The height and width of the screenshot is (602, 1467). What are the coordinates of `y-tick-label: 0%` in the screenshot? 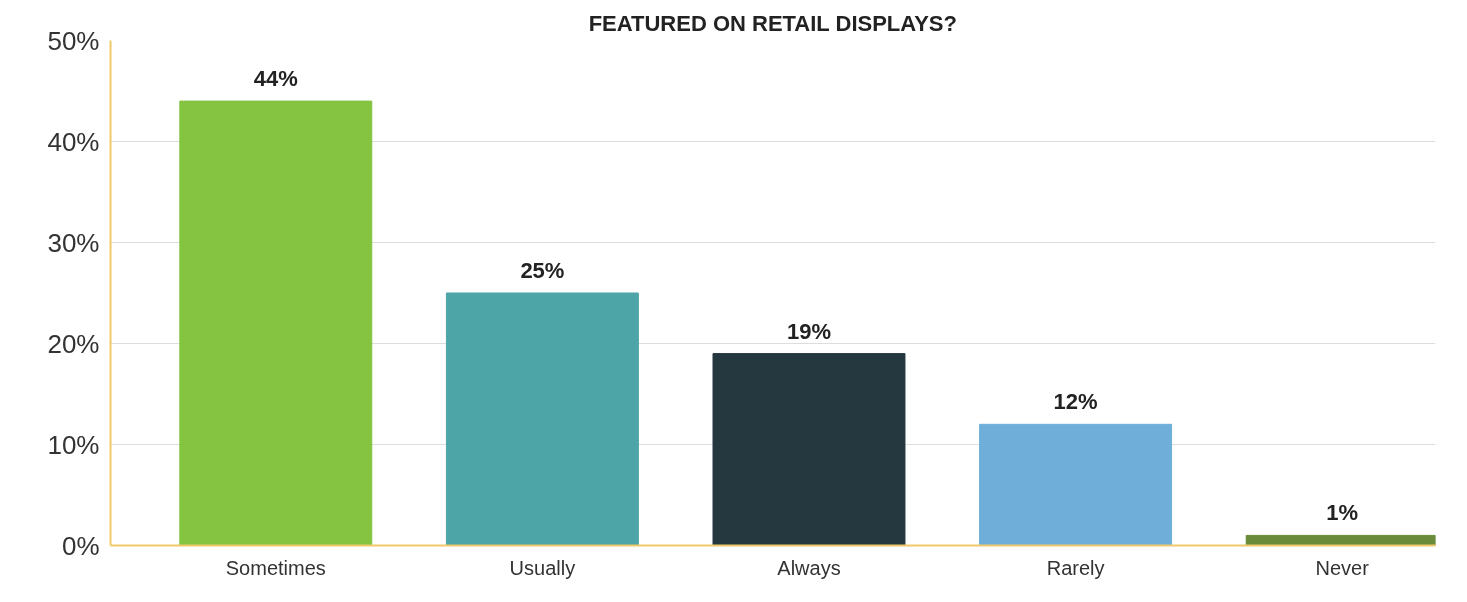 It's located at (80, 545).